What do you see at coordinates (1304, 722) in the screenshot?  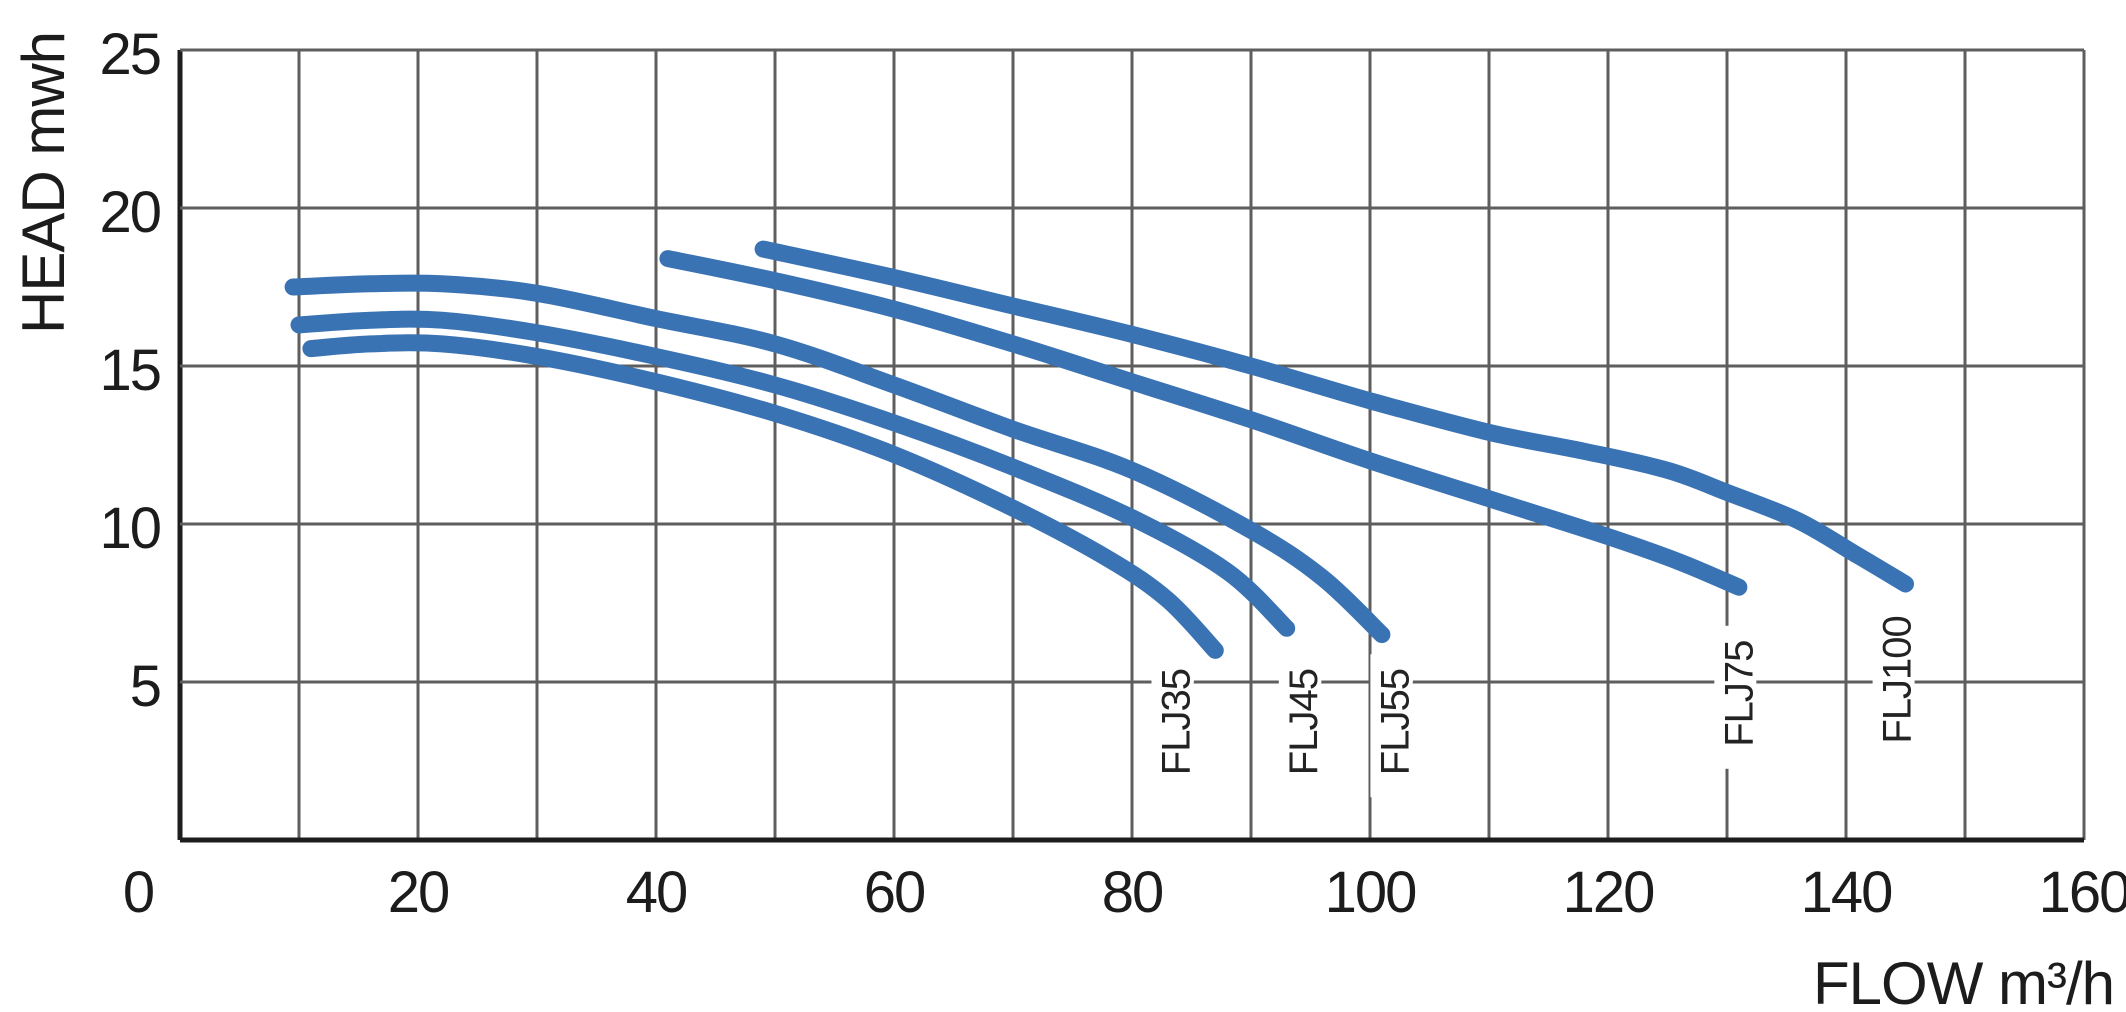 I see `curve-label-FLJ45: FLJ45` at bounding box center [1304, 722].